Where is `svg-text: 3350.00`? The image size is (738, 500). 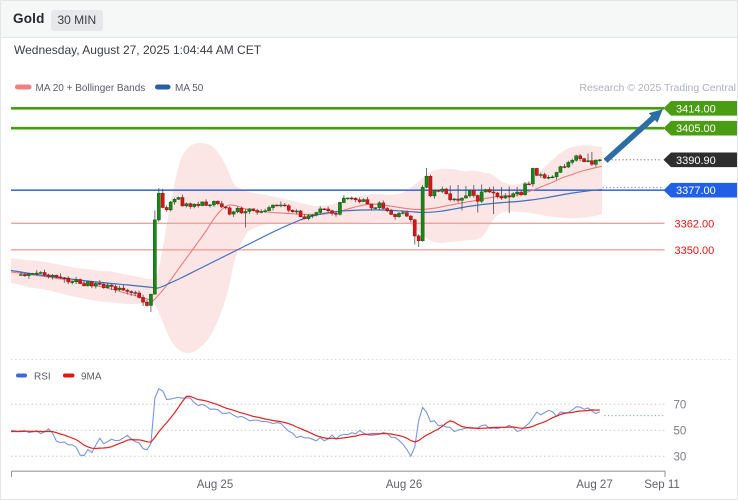
svg-text: 3350.00 is located at coordinates (695, 251).